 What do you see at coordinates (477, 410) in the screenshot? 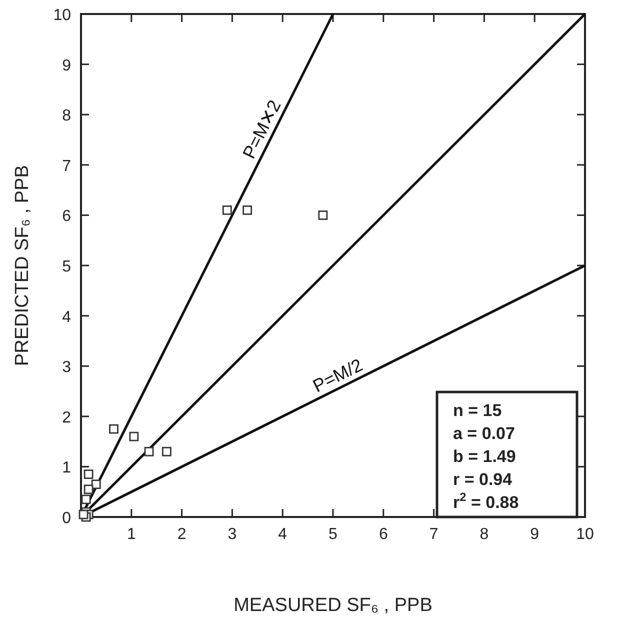
I see `annotation: n = 15` at bounding box center [477, 410].